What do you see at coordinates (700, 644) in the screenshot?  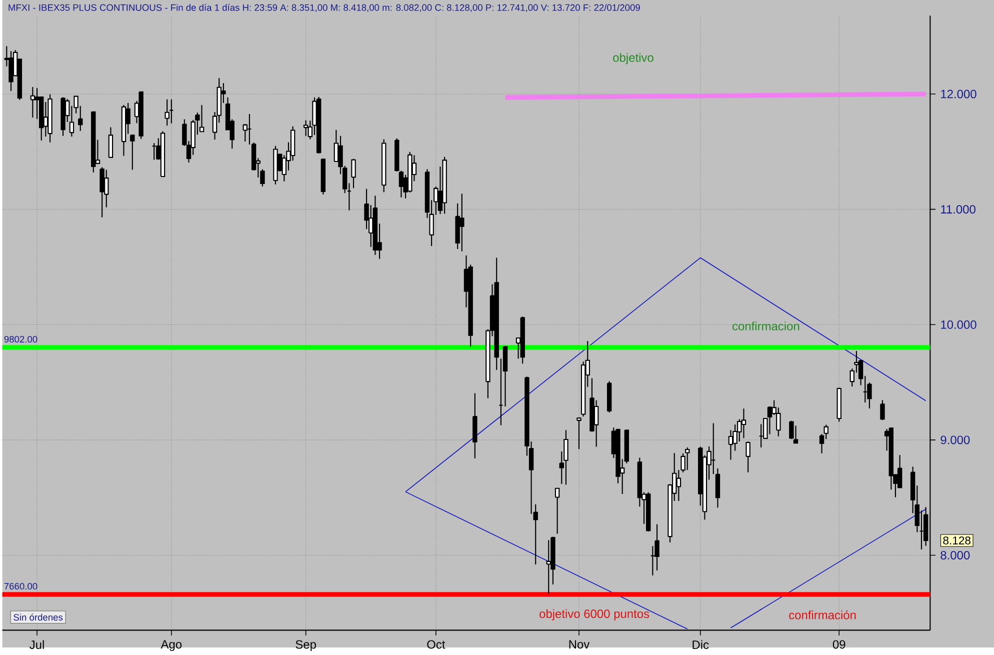 I see `x-tick-label: Dic` at bounding box center [700, 644].